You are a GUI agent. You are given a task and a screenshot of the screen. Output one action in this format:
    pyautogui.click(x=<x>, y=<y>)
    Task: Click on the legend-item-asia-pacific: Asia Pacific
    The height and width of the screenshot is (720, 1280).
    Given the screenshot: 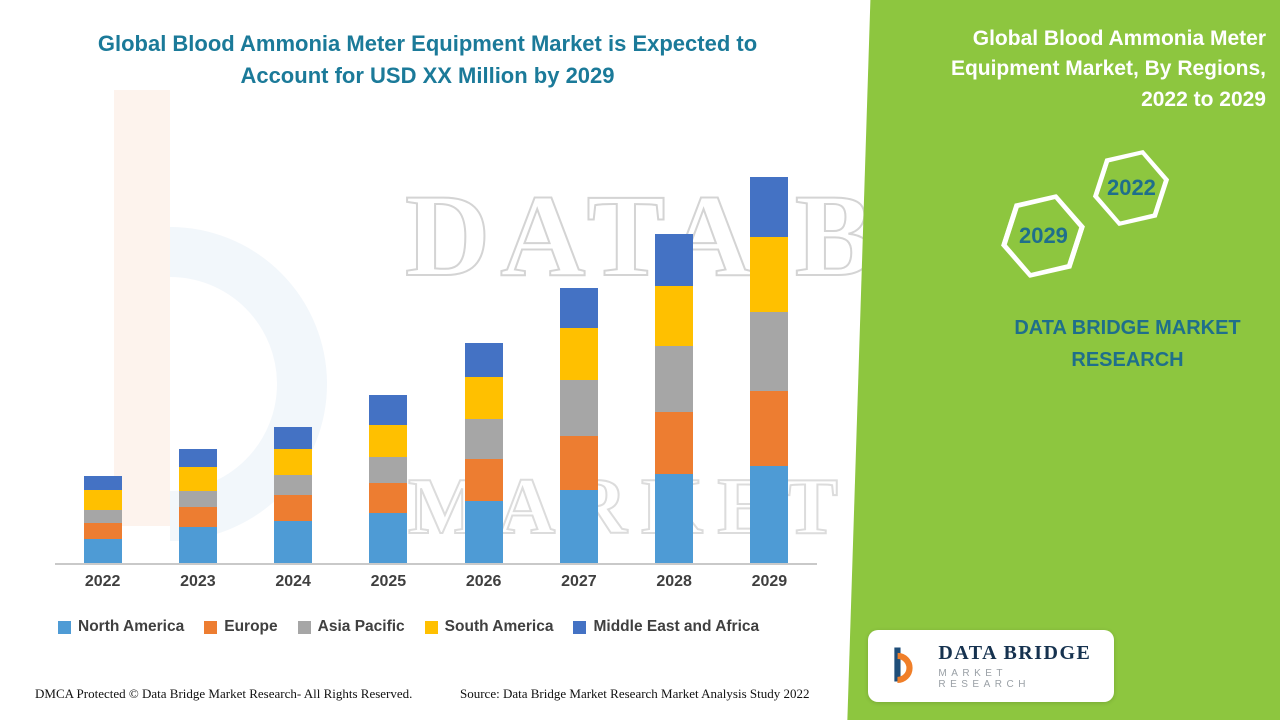 What is the action you would take?
    pyautogui.click(x=351, y=627)
    